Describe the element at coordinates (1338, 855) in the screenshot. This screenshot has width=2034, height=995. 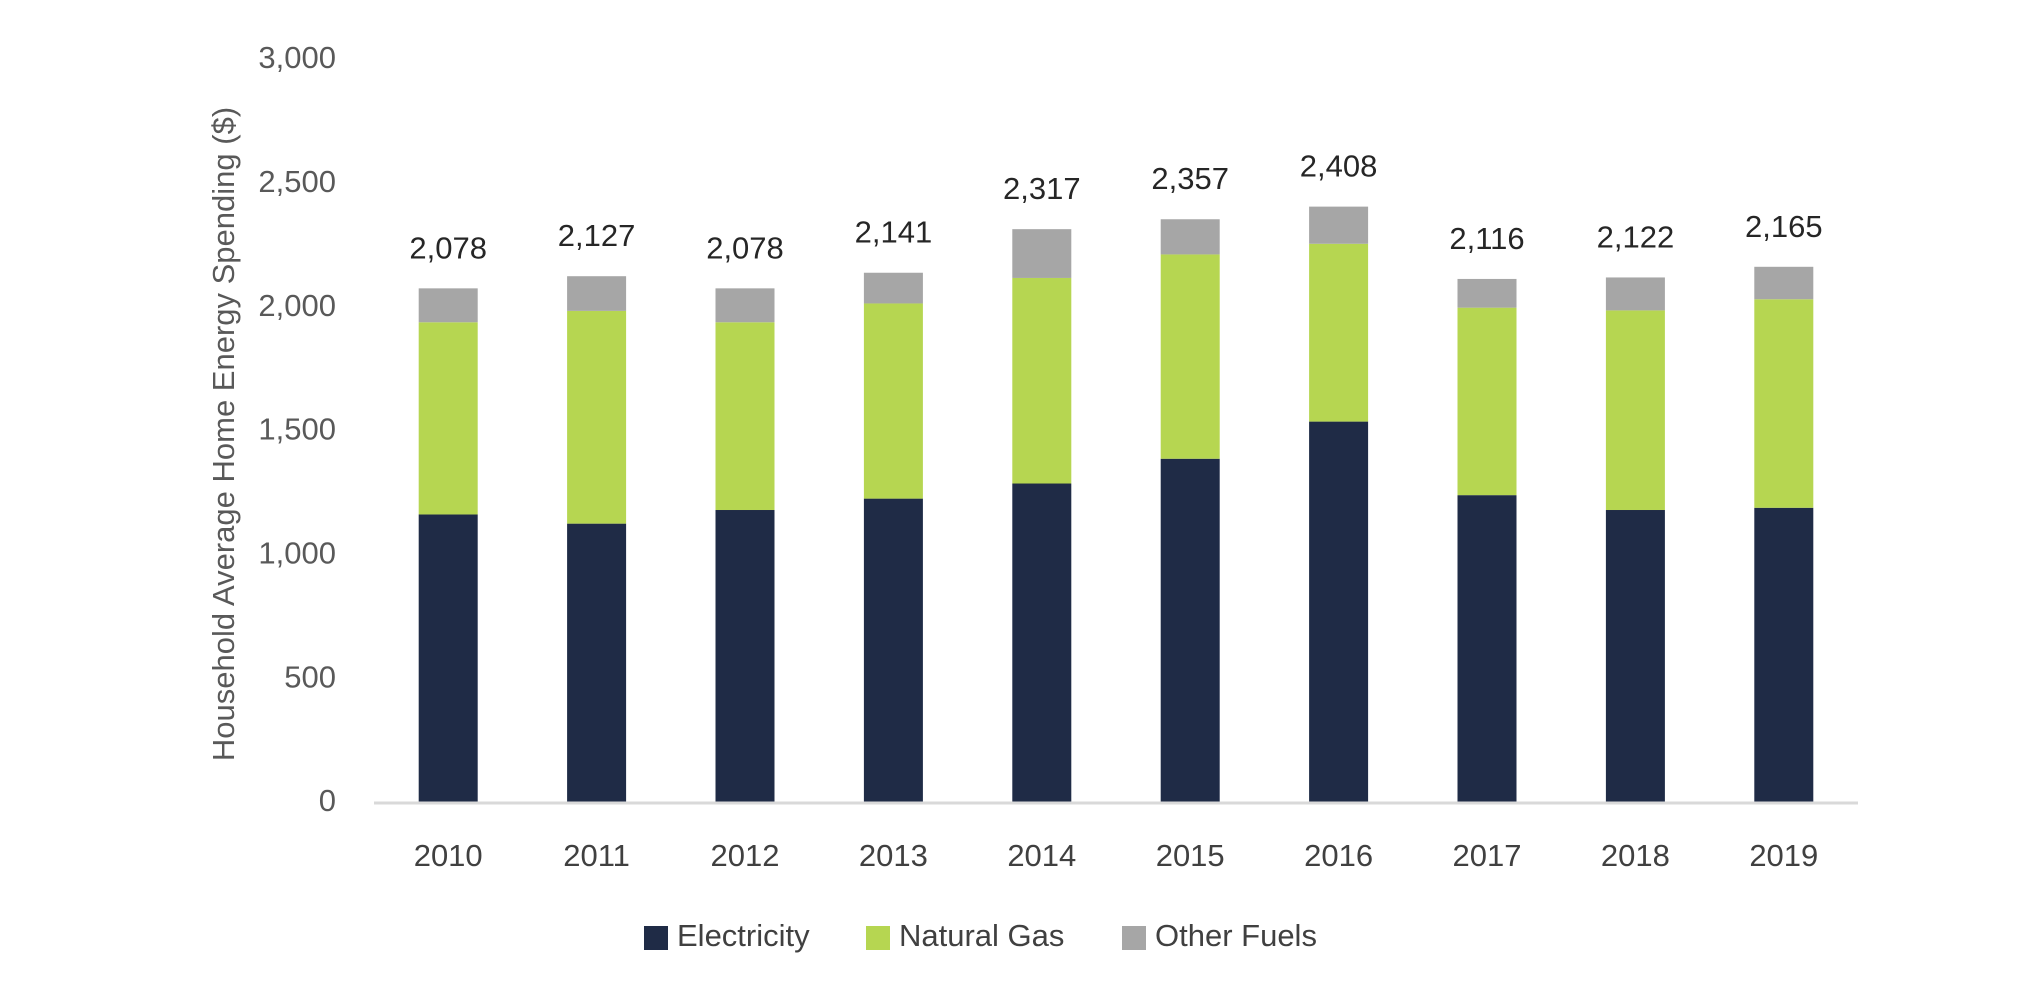
I see `x-tick-label-2016: 2016` at that location.